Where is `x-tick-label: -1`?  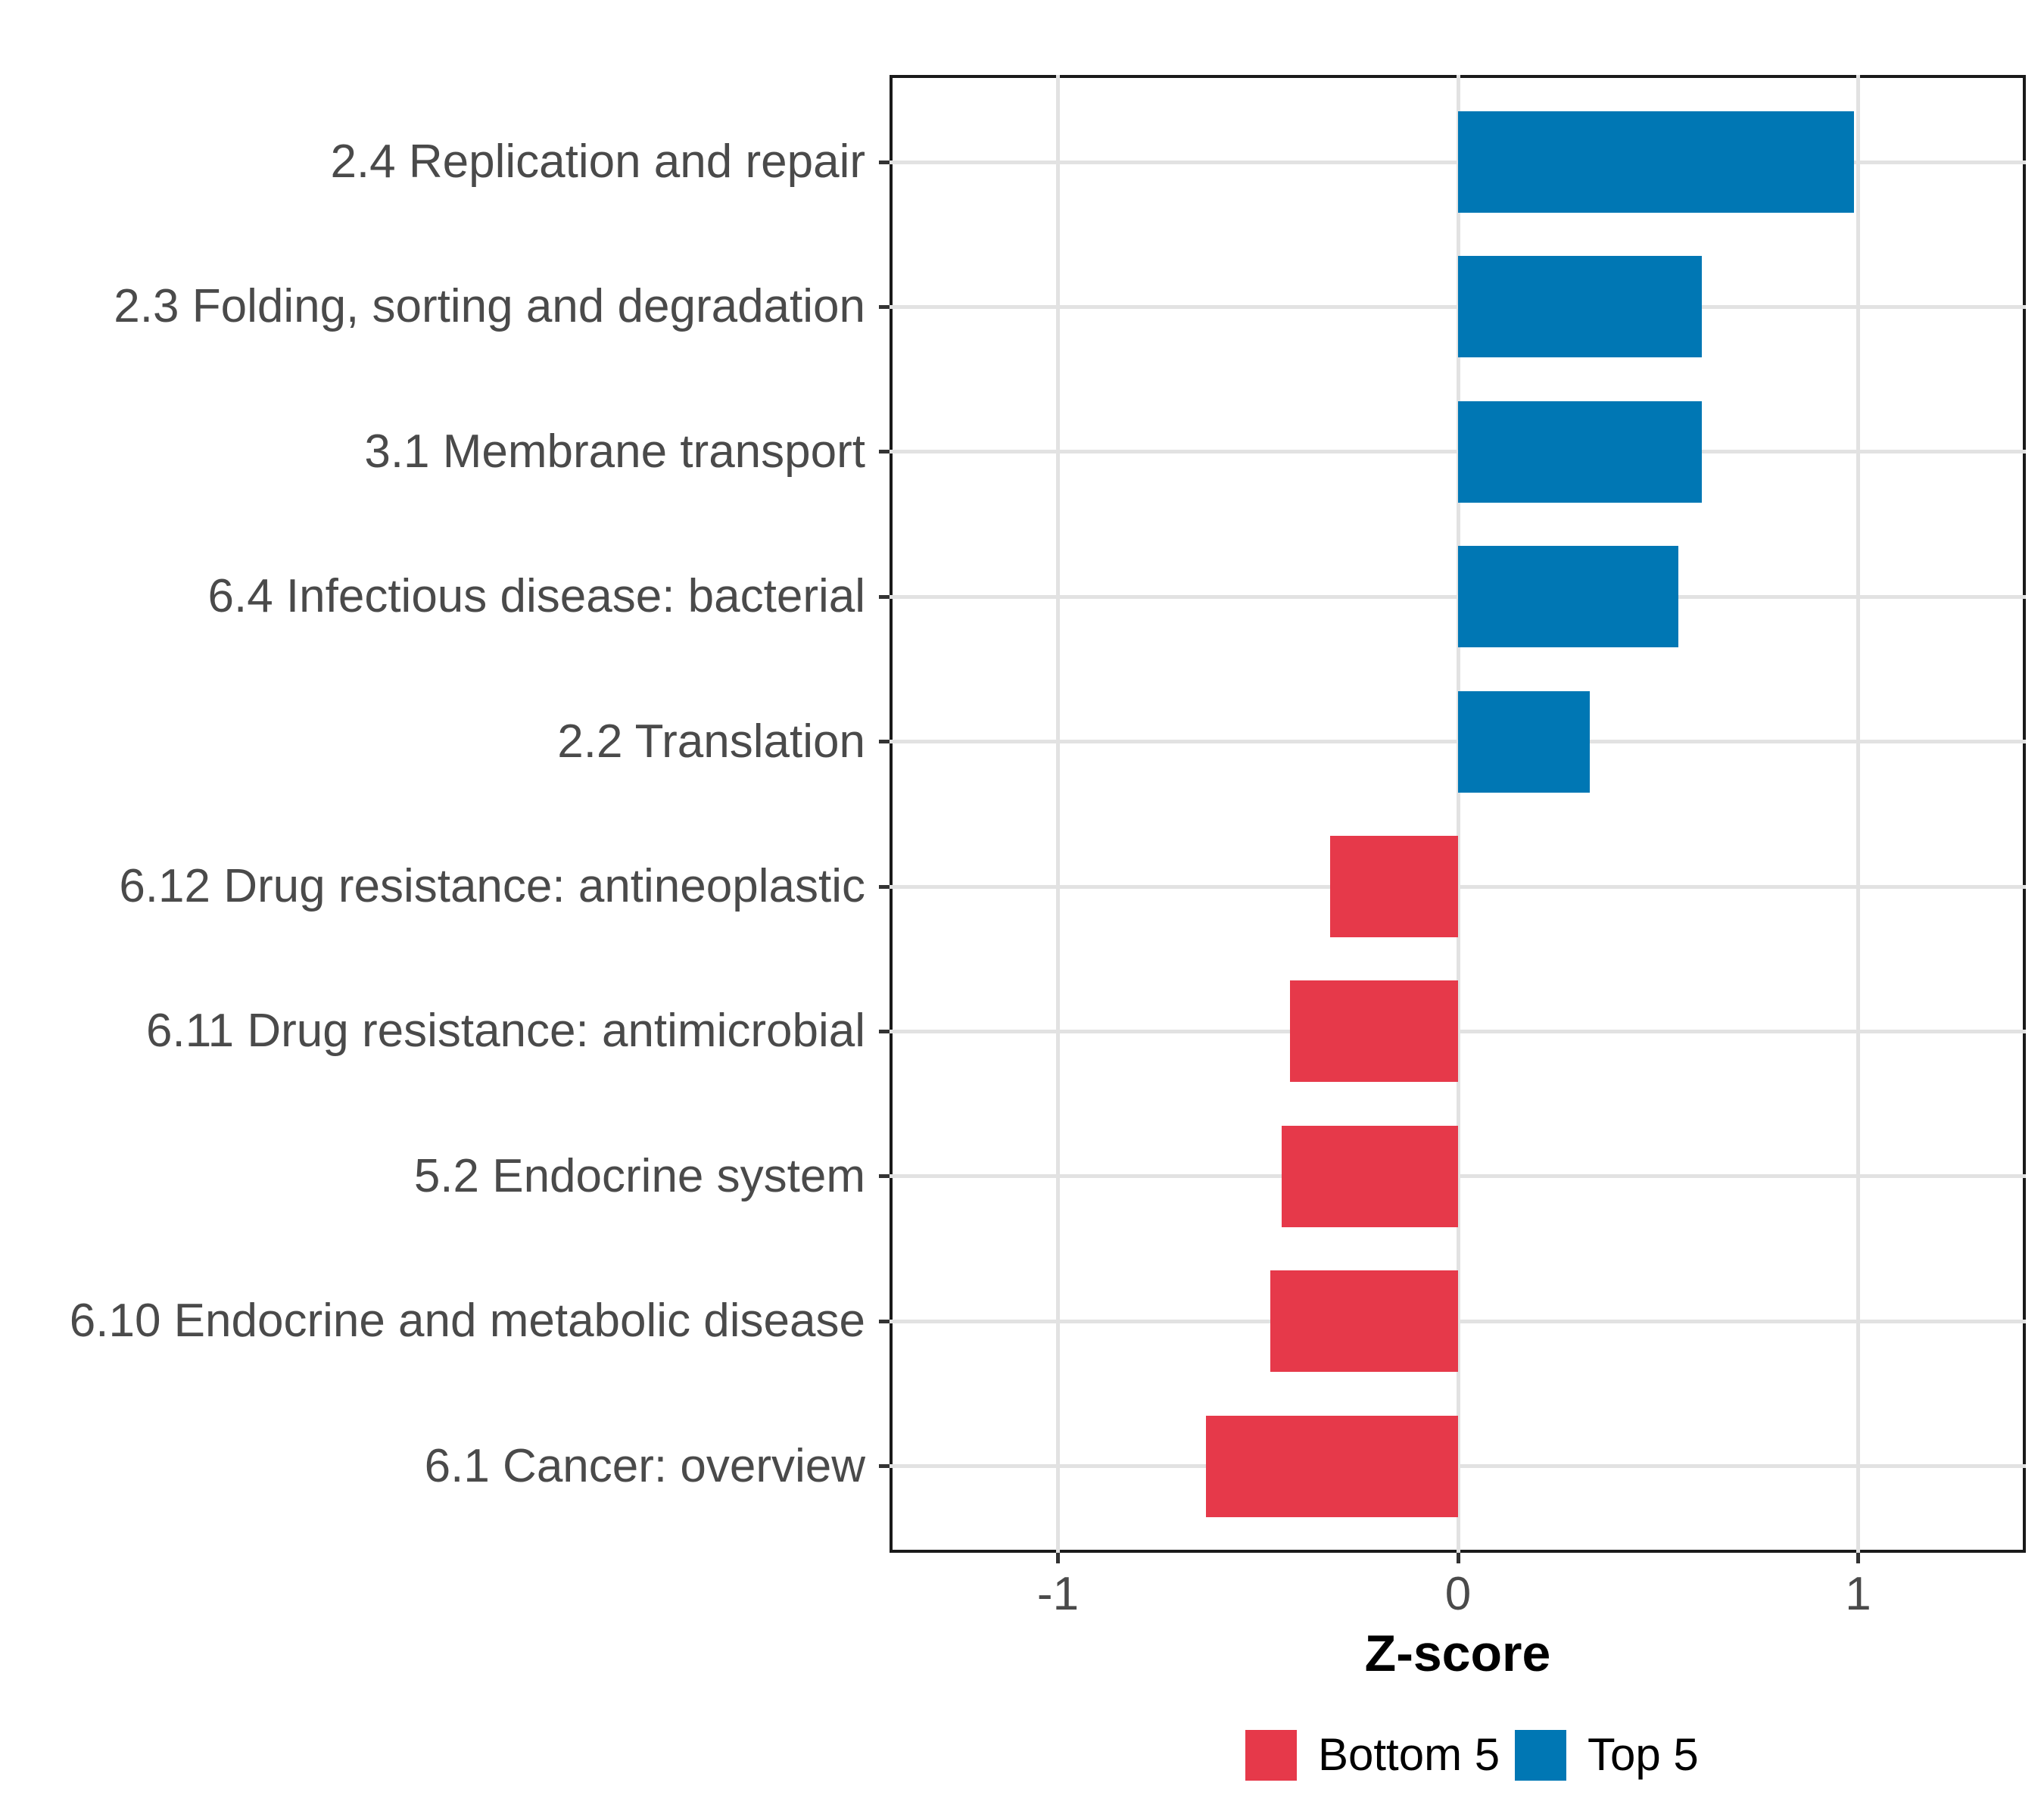 x-tick-label: -1 is located at coordinates (1058, 1594).